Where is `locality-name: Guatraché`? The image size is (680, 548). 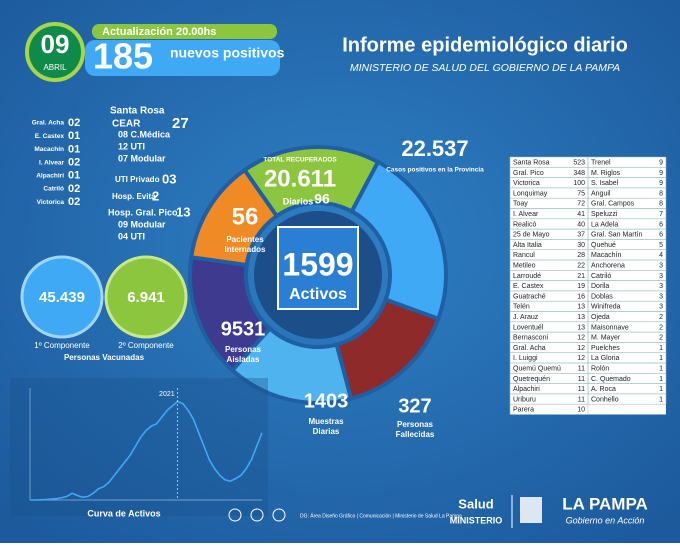
locality-name: Guatraché is located at coordinates (529, 296).